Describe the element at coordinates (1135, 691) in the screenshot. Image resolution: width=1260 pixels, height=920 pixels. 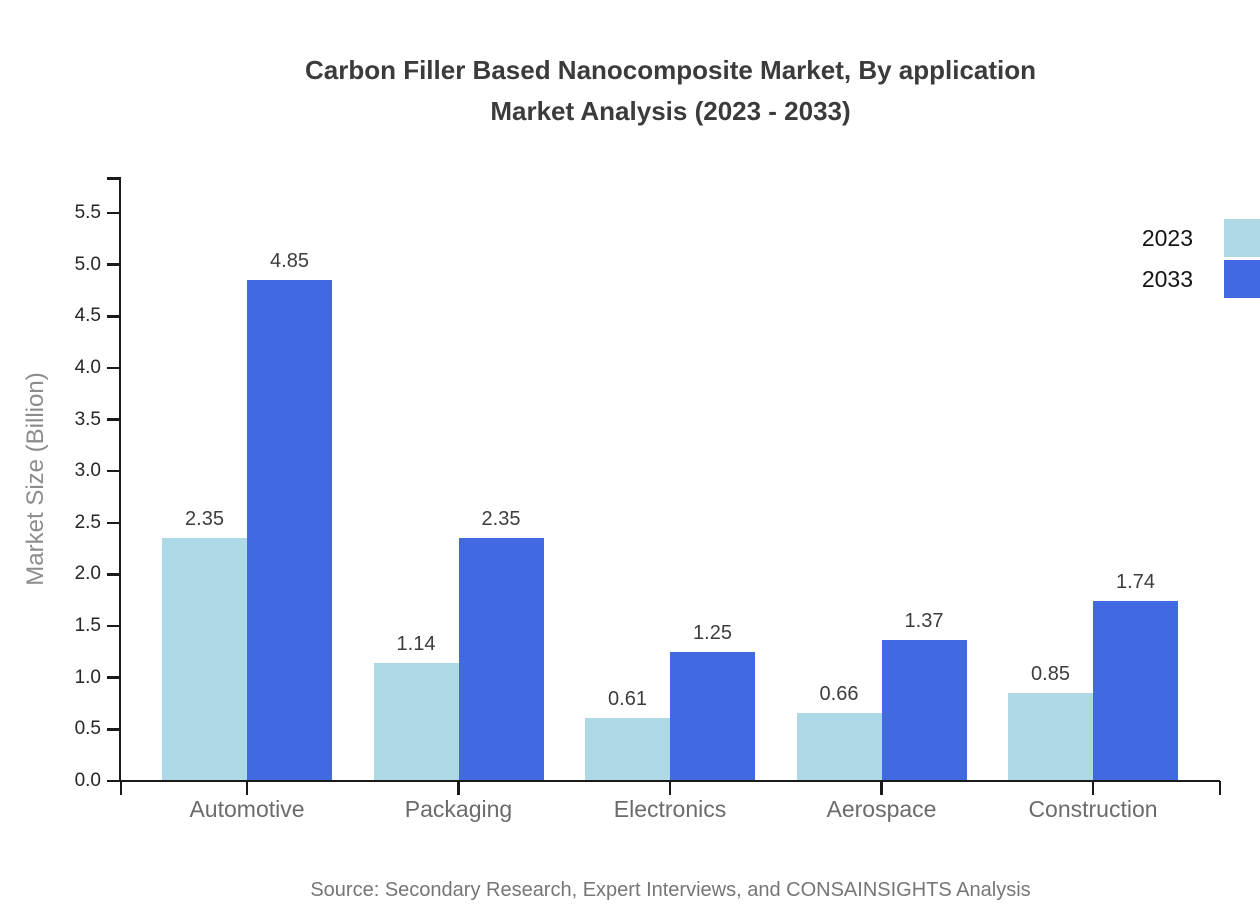
I see `bar-2033-construction` at that location.